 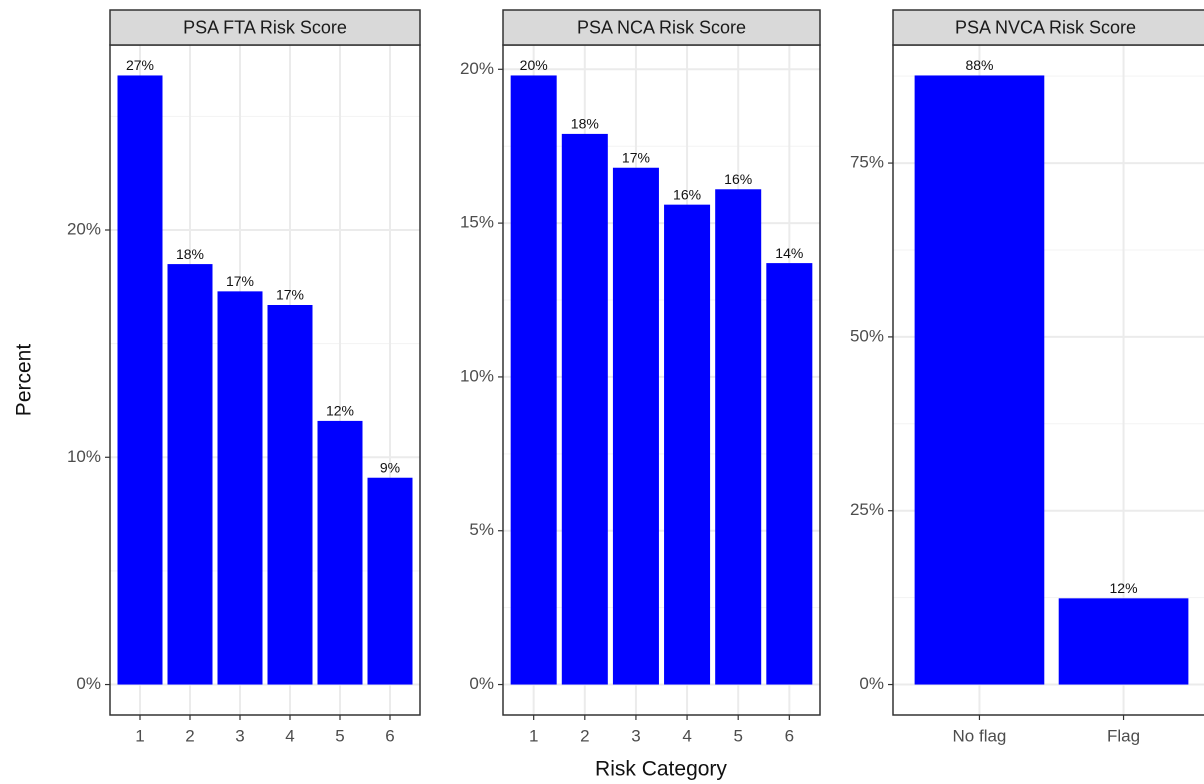 I want to click on strip-title: PSA NCA Risk Score, so click(x=661, y=27).